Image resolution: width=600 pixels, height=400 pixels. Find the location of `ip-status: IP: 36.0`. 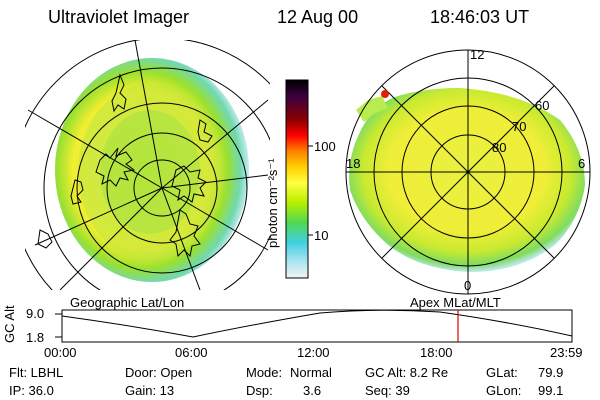

ip-status: IP: 36.0 is located at coordinates (31, 390).